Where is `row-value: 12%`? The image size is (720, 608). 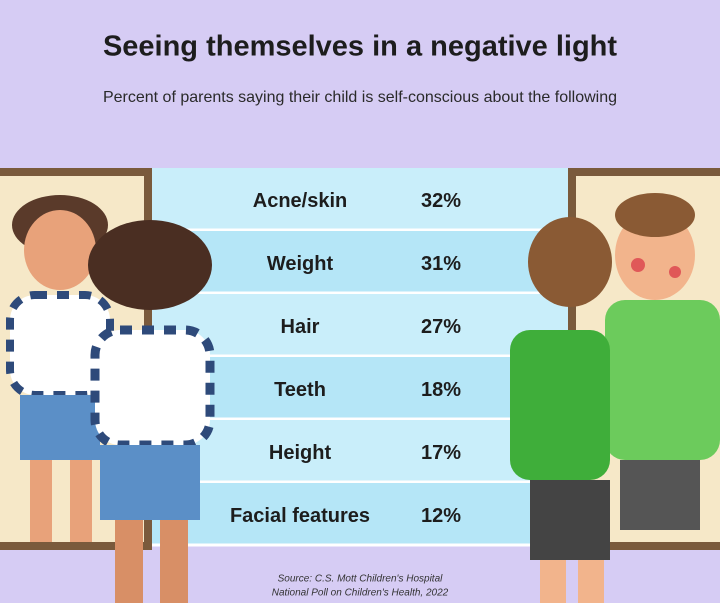 row-value: 12% is located at coordinates (441, 516).